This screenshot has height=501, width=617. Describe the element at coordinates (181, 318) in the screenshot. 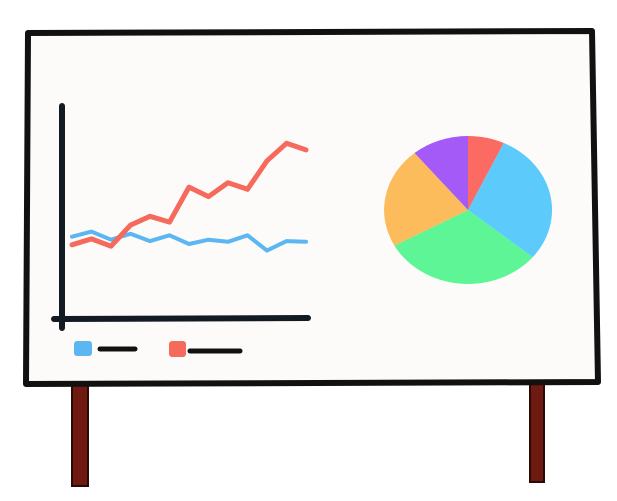

I see `x-axis` at that location.